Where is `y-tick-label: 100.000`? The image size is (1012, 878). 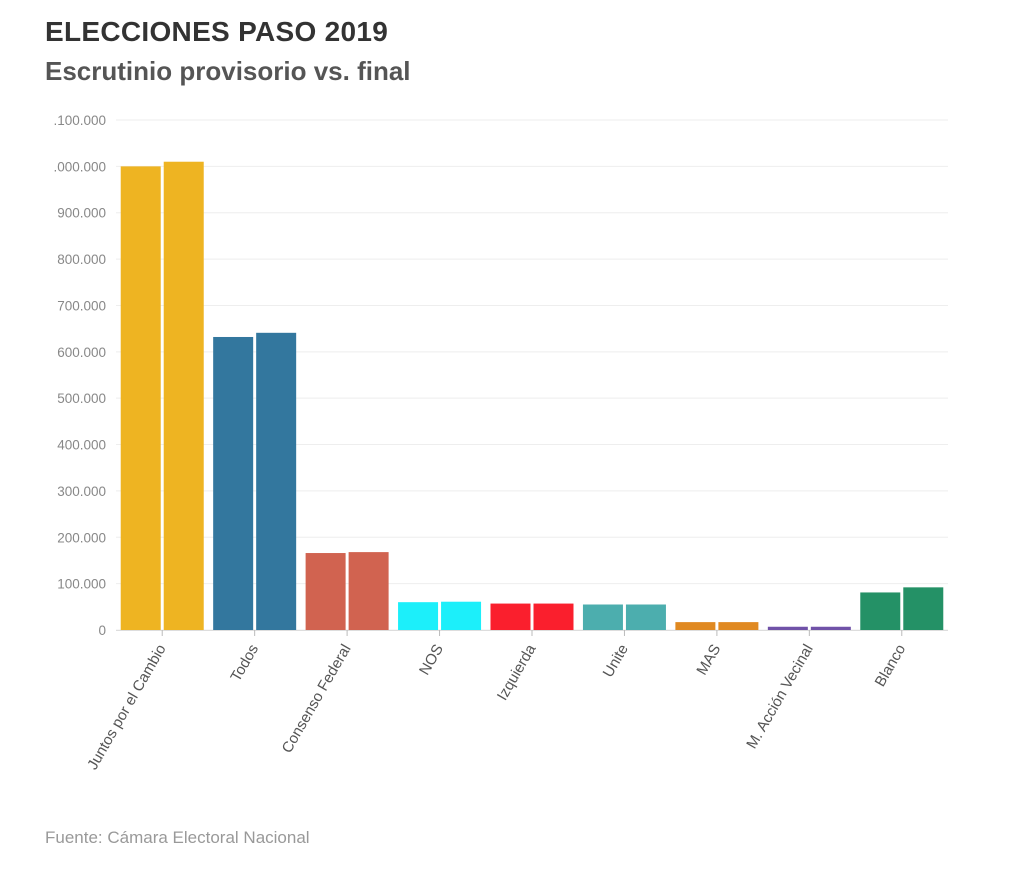
y-tick-label: 100.000 is located at coordinates (81, 584).